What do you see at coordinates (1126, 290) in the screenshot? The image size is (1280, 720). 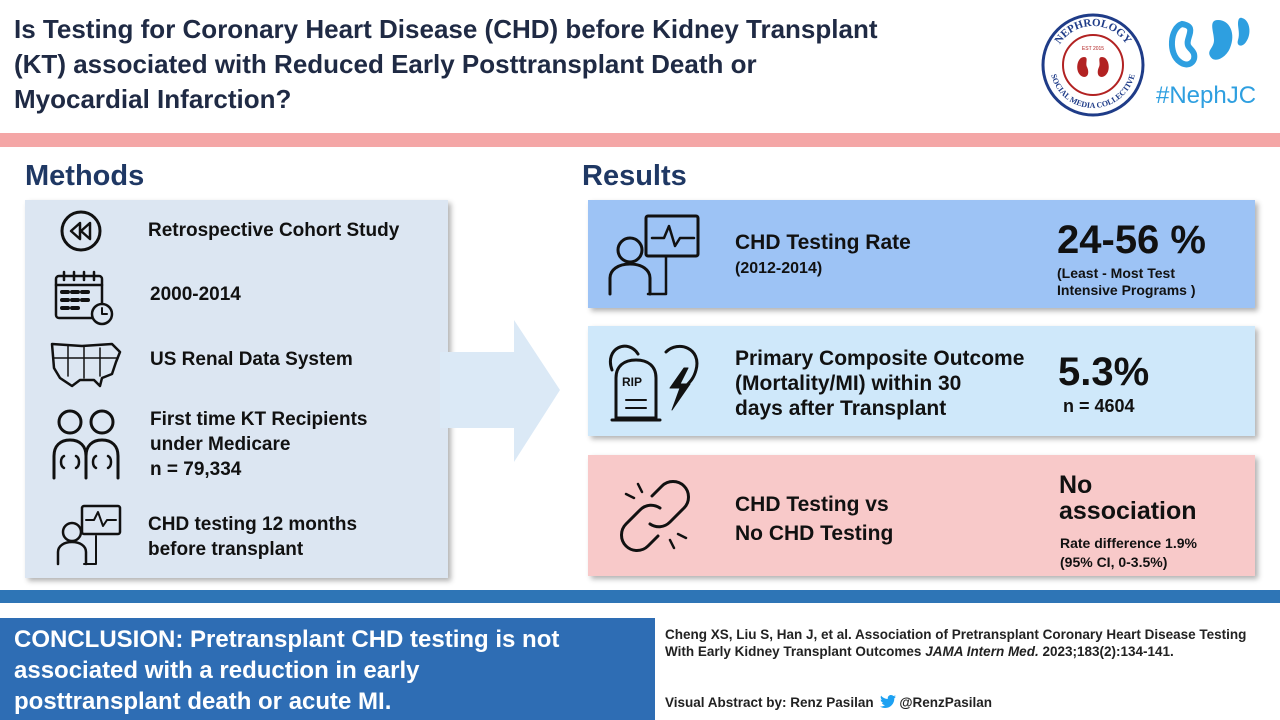 I see `note-line: Intensive Programs )` at bounding box center [1126, 290].